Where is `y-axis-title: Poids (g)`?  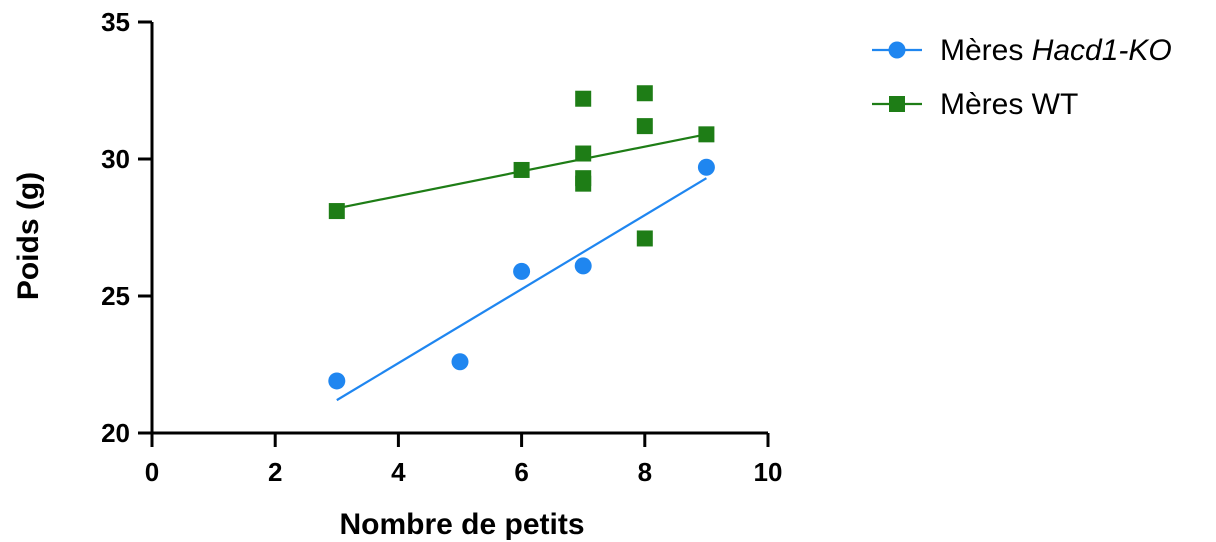
y-axis-title: Poids (g) is located at coordinates (28, 236).